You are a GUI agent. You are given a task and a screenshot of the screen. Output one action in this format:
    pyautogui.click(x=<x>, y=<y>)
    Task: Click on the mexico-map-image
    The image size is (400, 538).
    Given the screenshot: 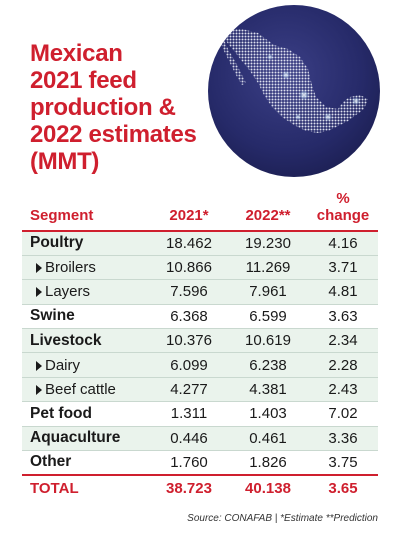 What is the action you would take?
    pyautogui.click(x=294, y=91)
    